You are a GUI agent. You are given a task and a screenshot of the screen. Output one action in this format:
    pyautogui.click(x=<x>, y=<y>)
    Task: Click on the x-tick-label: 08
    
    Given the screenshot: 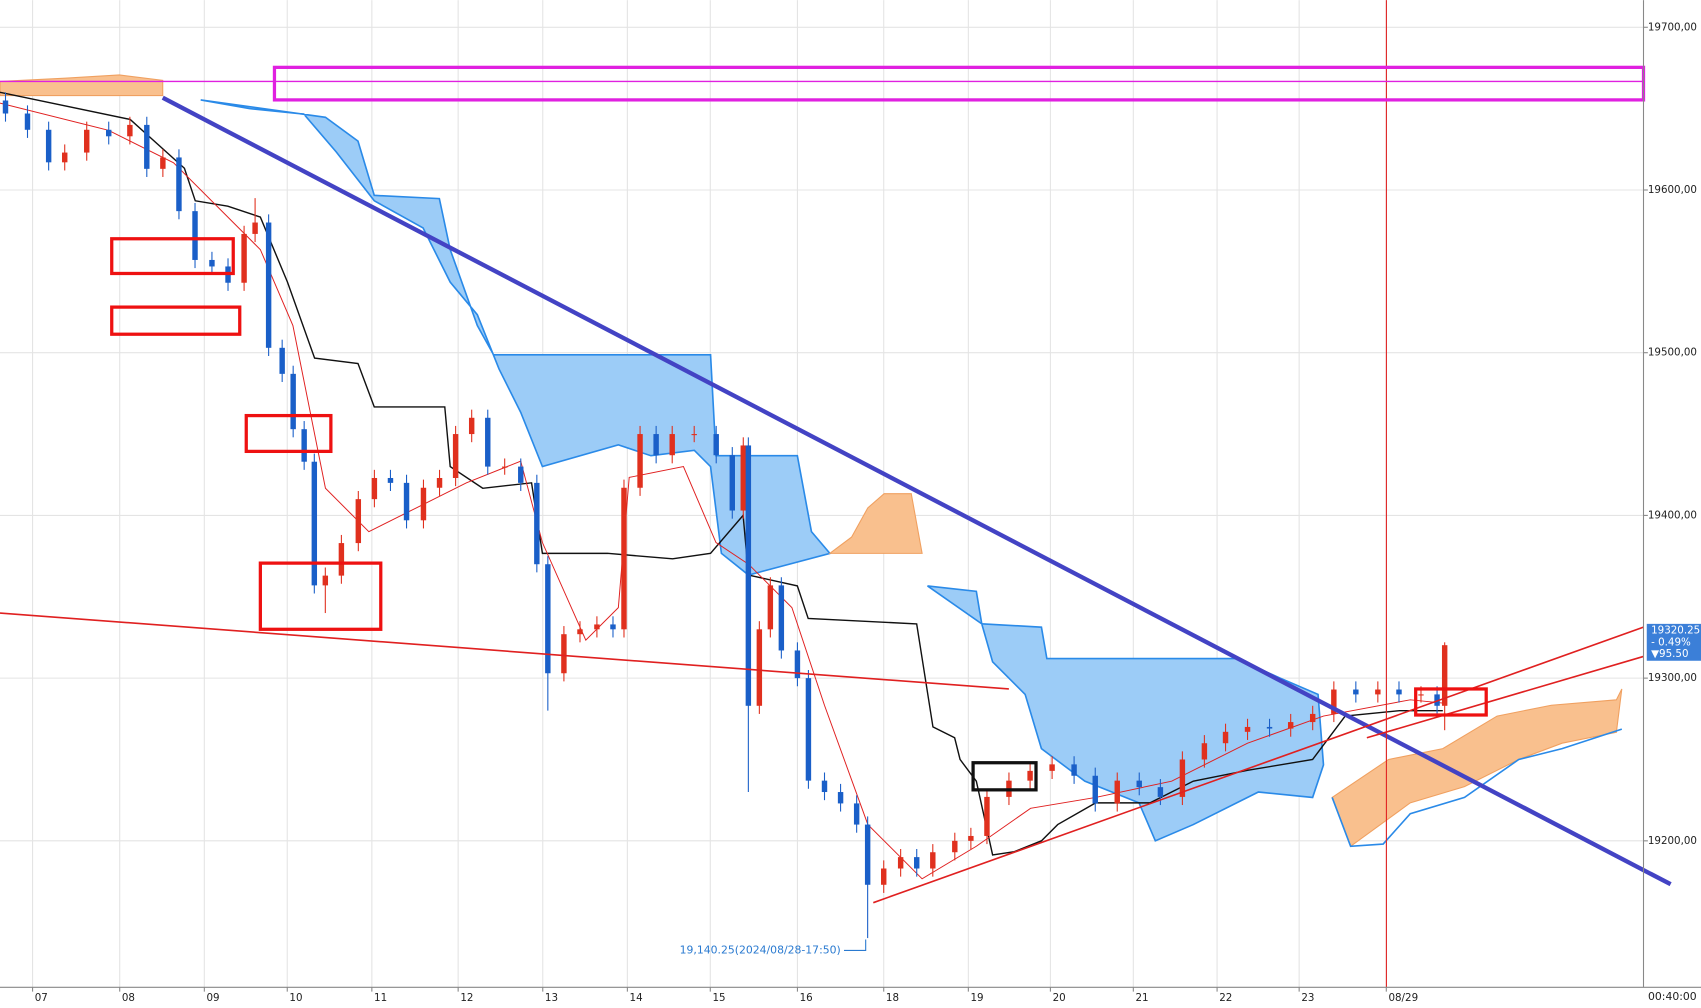 What is the action you would take?
    pyautogui.click(x=128, y=998)
    